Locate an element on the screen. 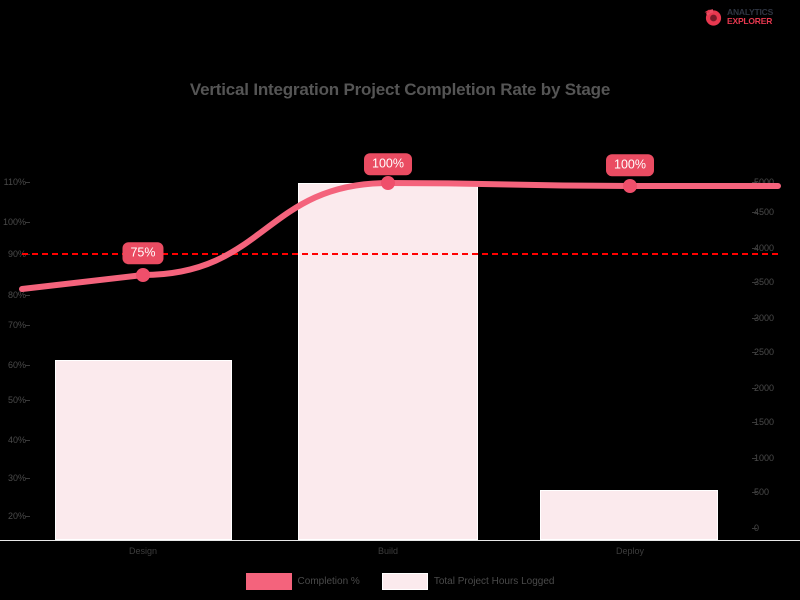  x-axis-label-build: Build is located at coordinates (388, 551).